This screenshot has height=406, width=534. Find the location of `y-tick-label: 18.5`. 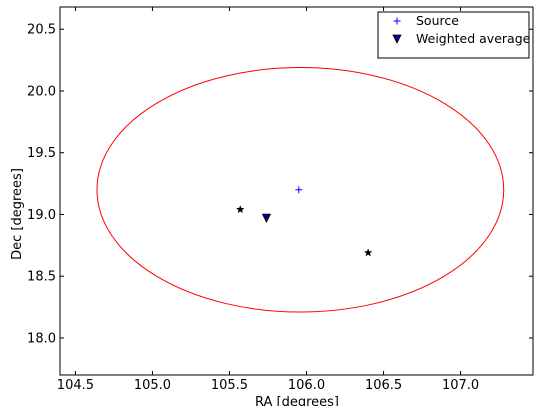

y-tick-label: 18.5 is located at coordinates (41, 277).